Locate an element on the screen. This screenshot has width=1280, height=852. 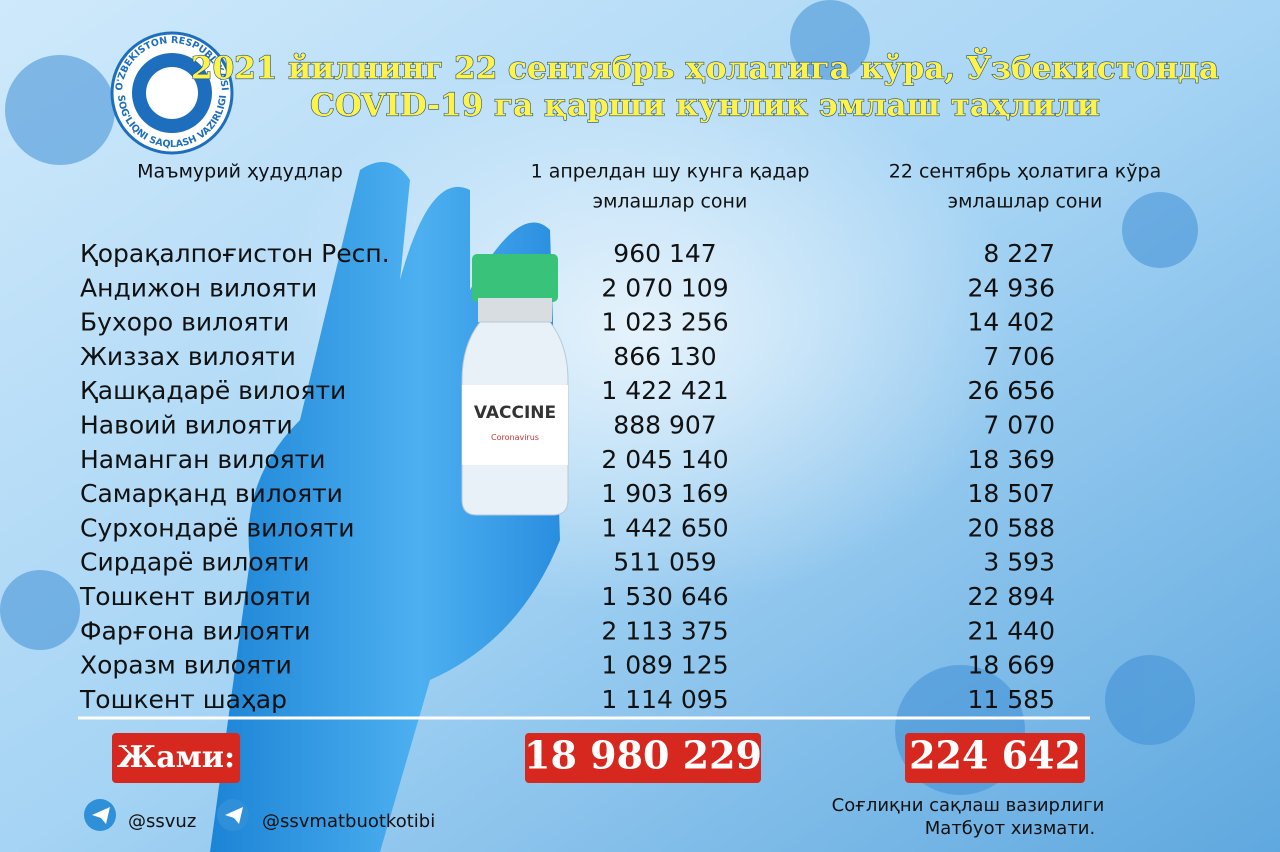
cell-value: 18 669 is located at coordinates (1011, 665).